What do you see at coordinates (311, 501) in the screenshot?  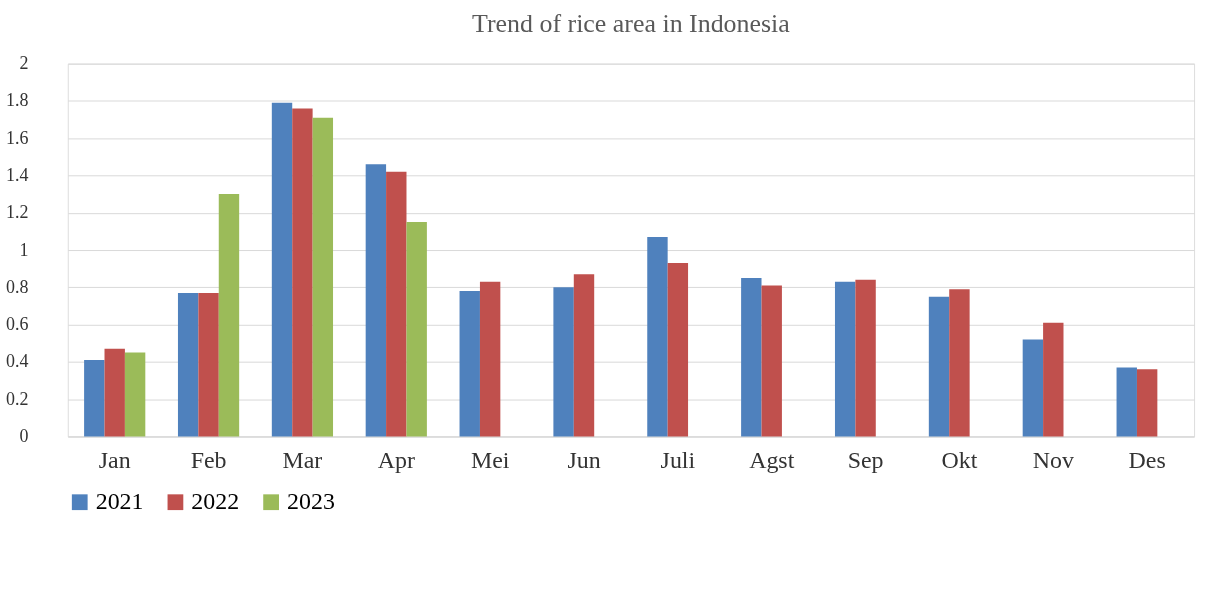 I see `legend-label: 2023` at bounding box center [311, 501].